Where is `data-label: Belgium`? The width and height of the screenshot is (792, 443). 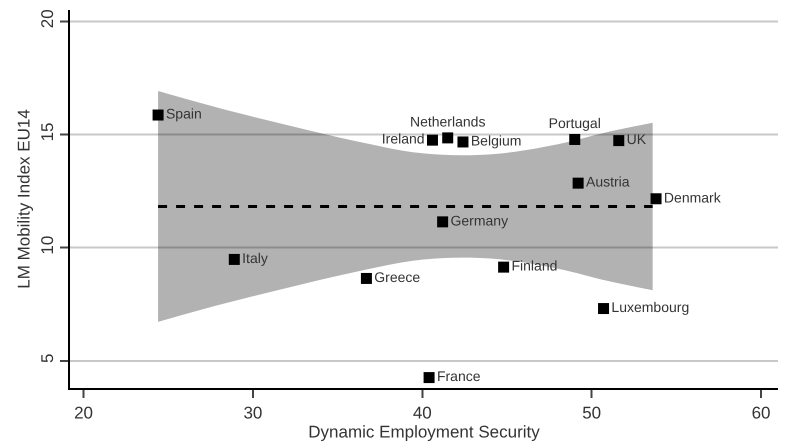 data-label: Belgium is located at coordinates (496, 140).